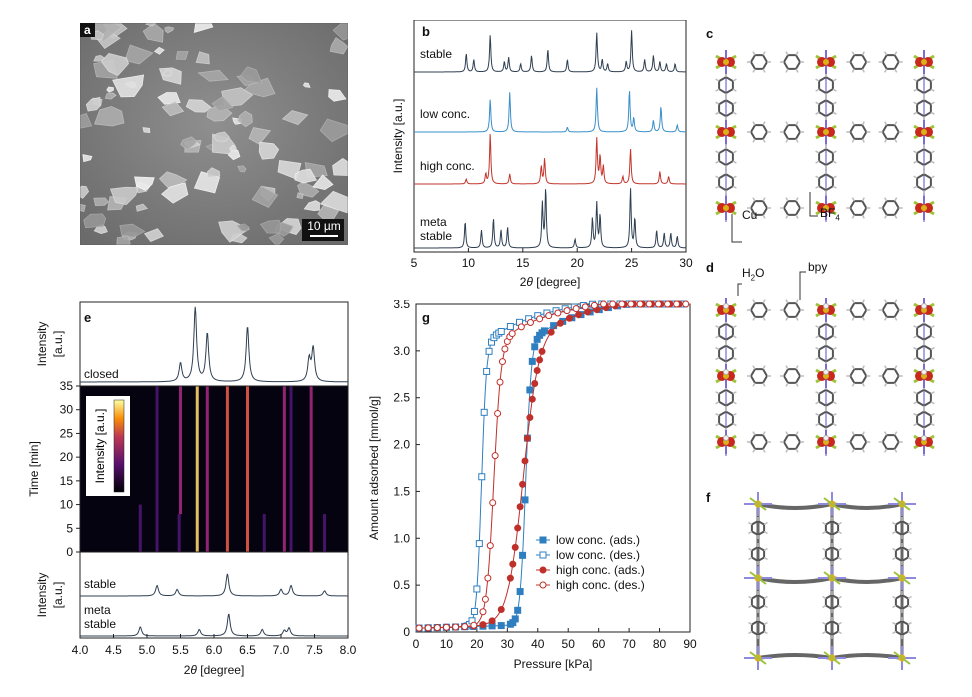  What do you see at coordinates (523, 263) in the screenshot?
I see `xrd-x-tick-label: 15` at bounding box center [523, 263].